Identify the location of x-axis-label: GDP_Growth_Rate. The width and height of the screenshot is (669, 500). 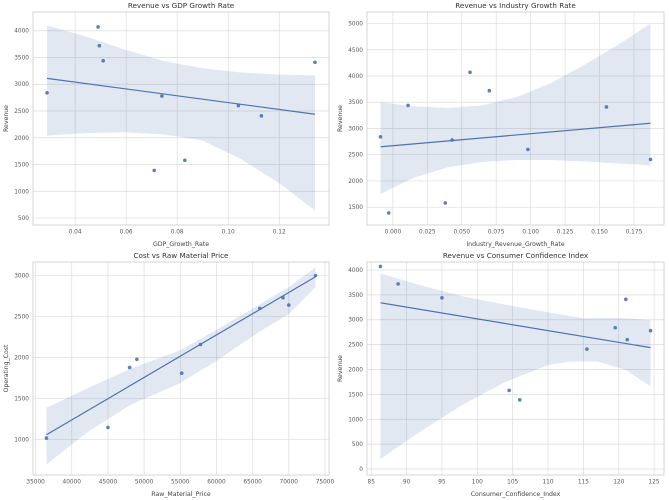
(181, 244).